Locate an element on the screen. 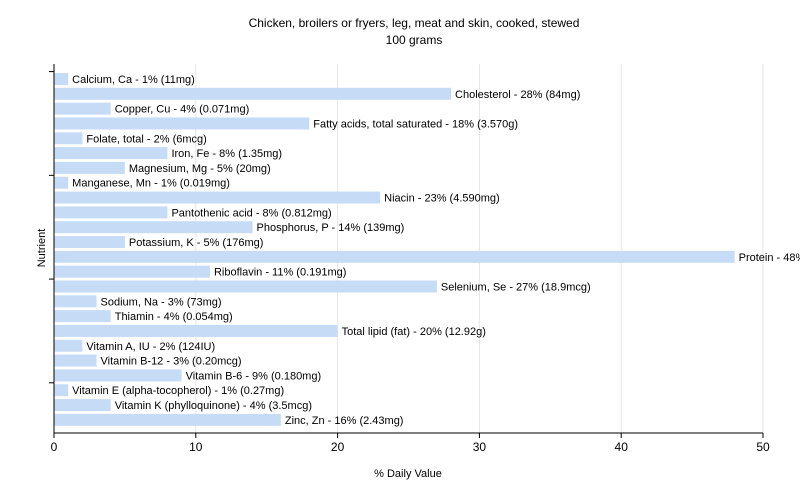  bar-label: Iron, Fe - 8% (1.35mg) is located at coordinates (226, 154).